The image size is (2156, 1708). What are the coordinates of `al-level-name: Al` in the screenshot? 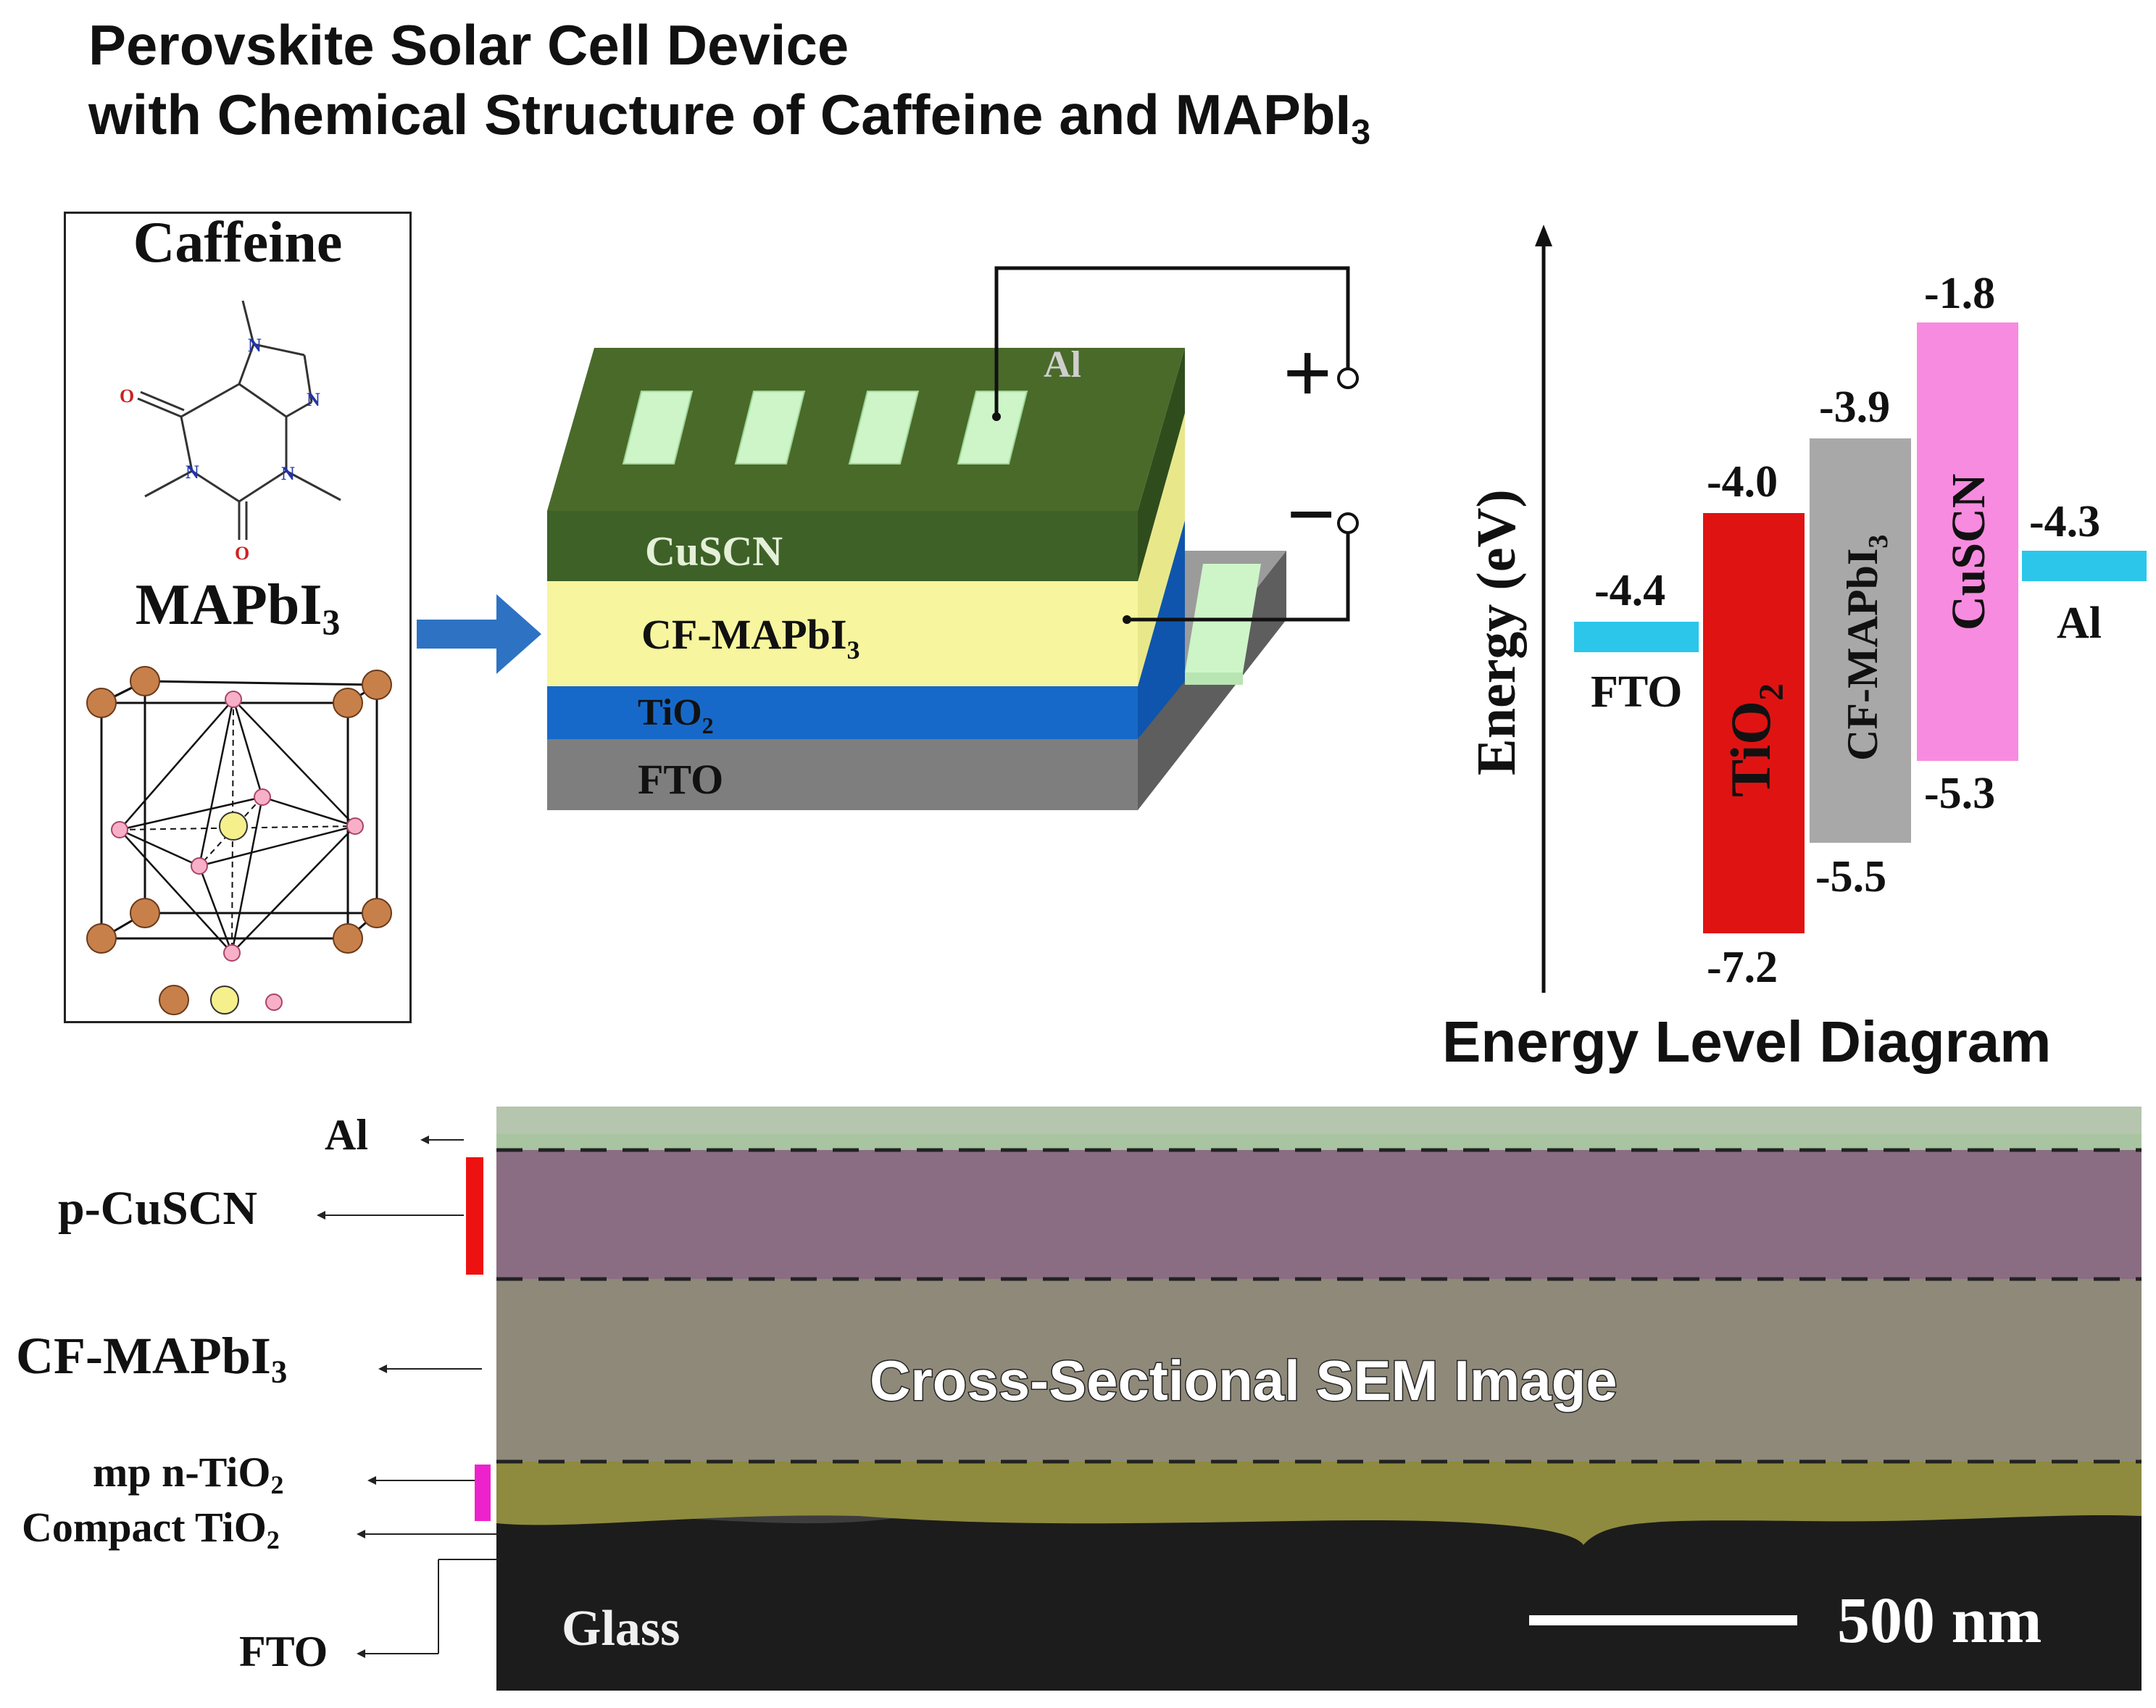 It's located at (2079, 623).